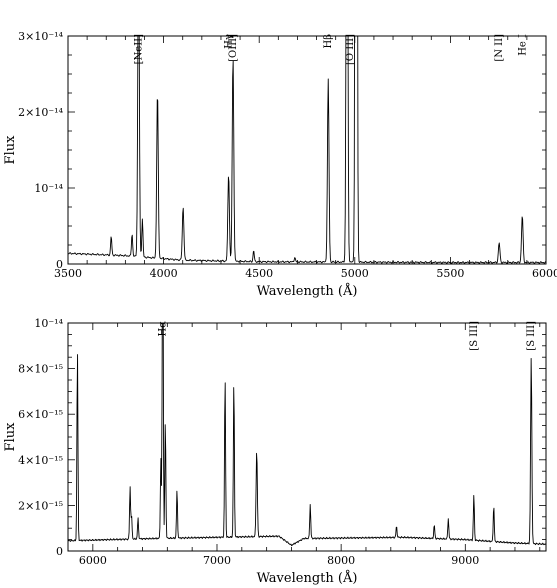 This screenshot has height=588, width=557. I want to click on y-tick-label: 2×10⁻¹⁵, so click(40, 505).